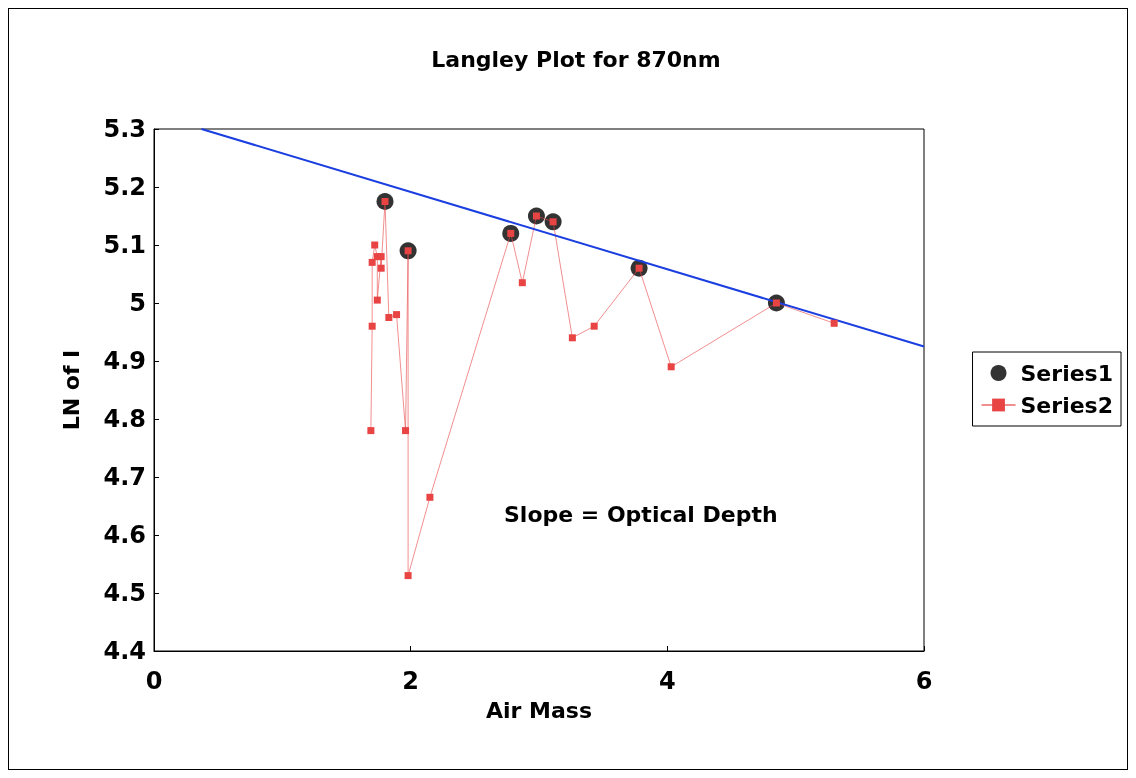 This screenshot has width=1136, height=778. Describe the element at coordinates (124, 129) in the screenshot. I see `y-tick-label: 5.3` at that location.